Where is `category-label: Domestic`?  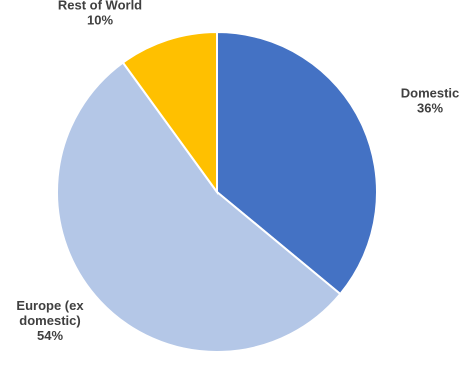 category-label: Domestic is located at coordinates (430, 93).